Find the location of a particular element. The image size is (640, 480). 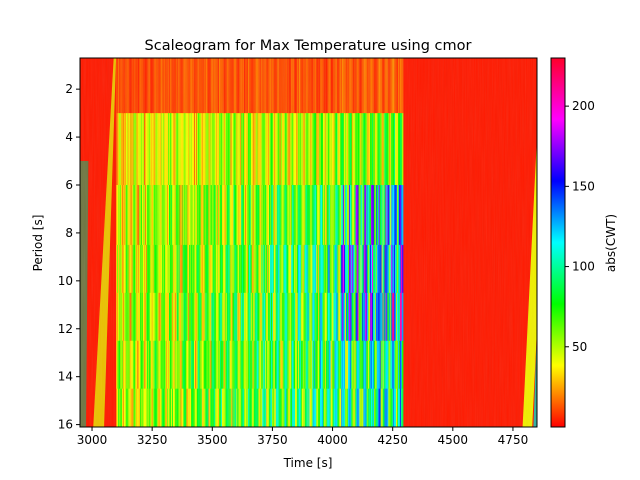

x-tick-label: 4750 is located at coordinates (513, 440).